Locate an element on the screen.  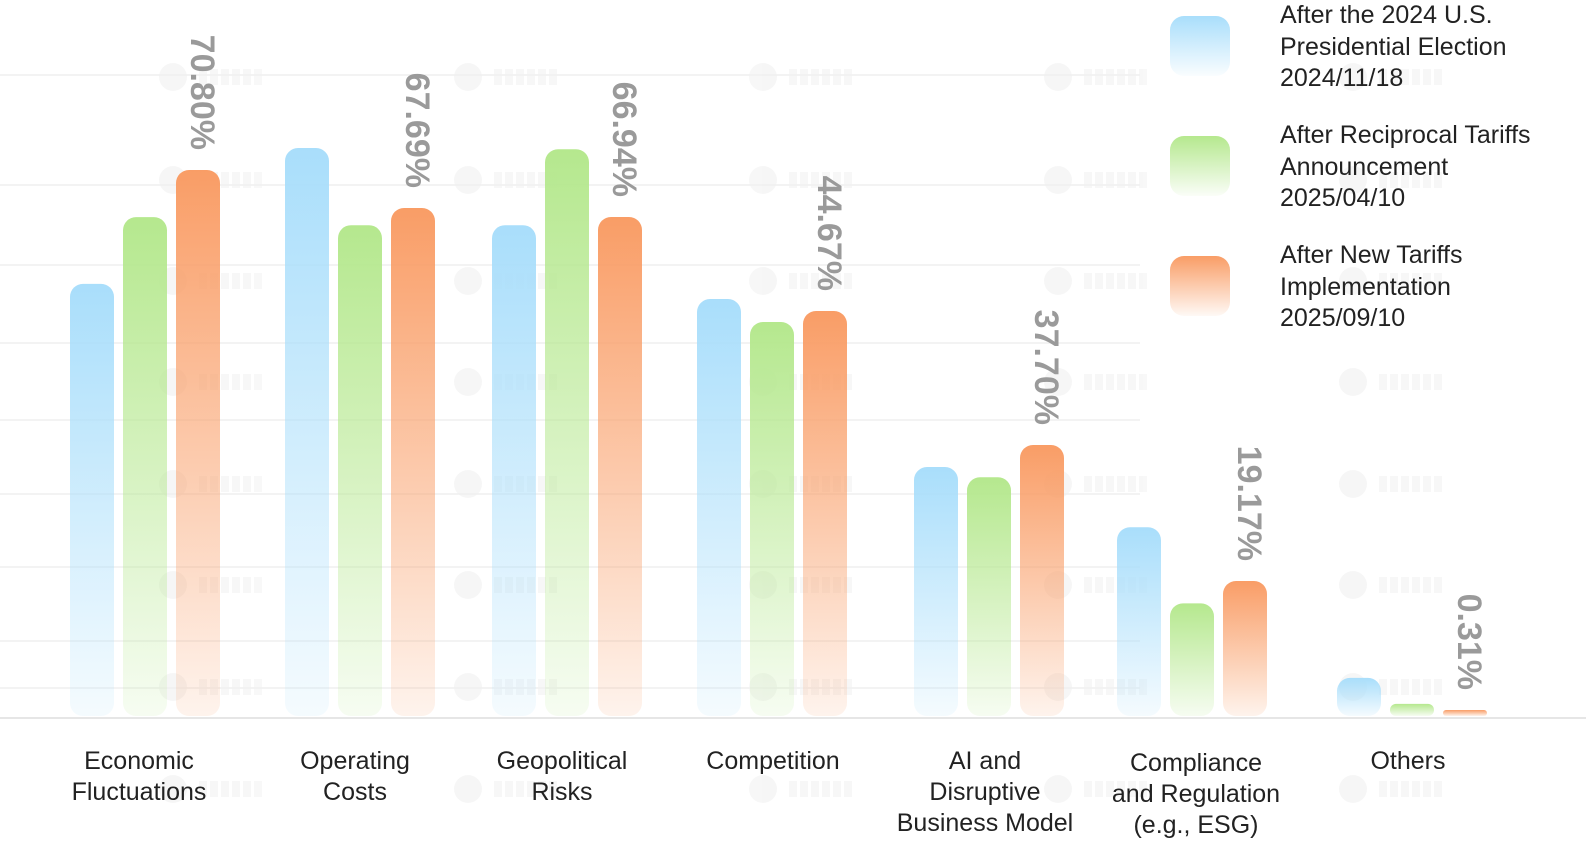
data-label: 66.94% is located at coordinates (624, 139).